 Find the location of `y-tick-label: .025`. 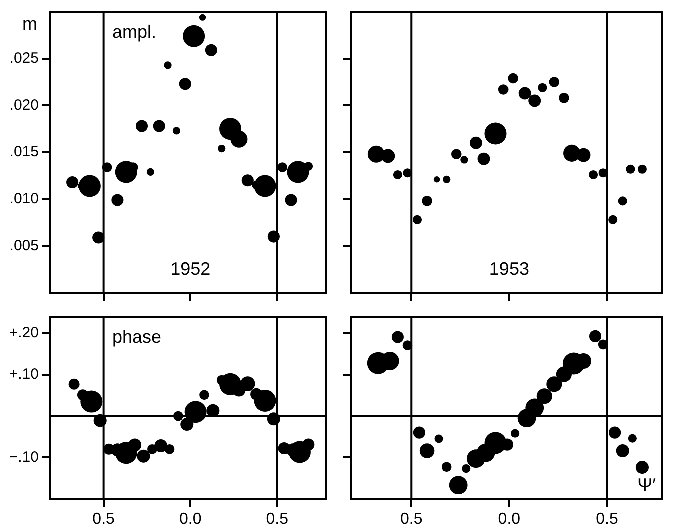

y-tick-label: .025 is located at coordinates (24, 58).